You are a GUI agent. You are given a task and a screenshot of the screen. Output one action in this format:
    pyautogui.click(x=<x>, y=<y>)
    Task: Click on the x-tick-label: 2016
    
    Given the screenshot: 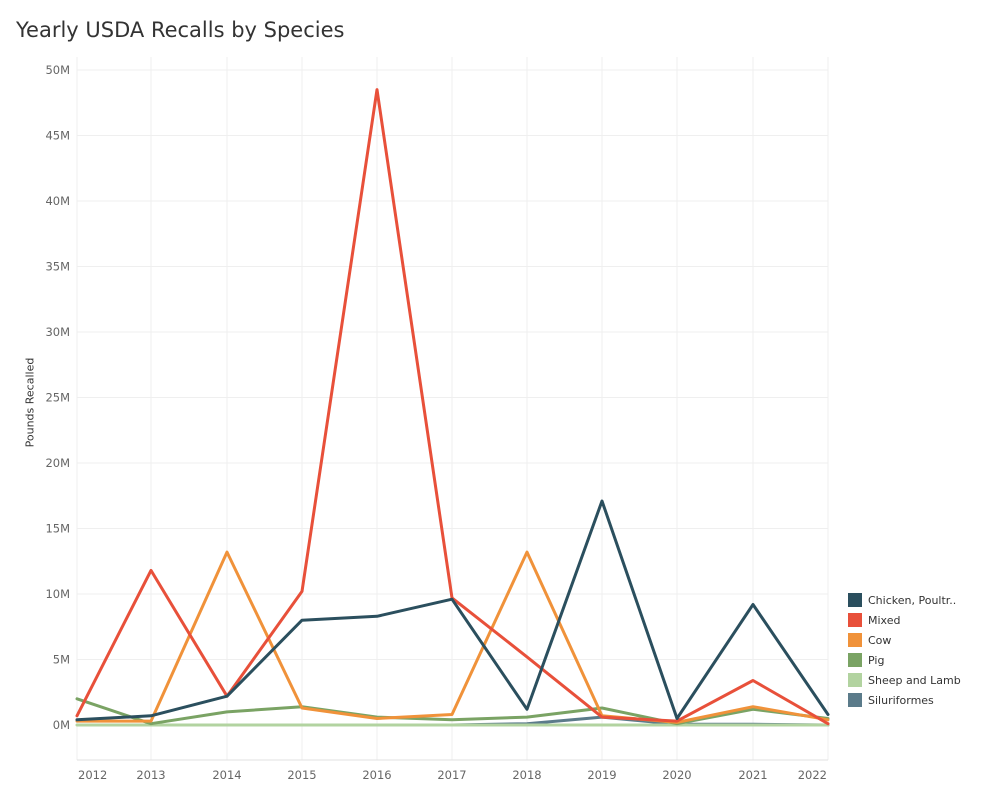 What is the action you would take?
    pyautogui.click(x=376, y=775)
    